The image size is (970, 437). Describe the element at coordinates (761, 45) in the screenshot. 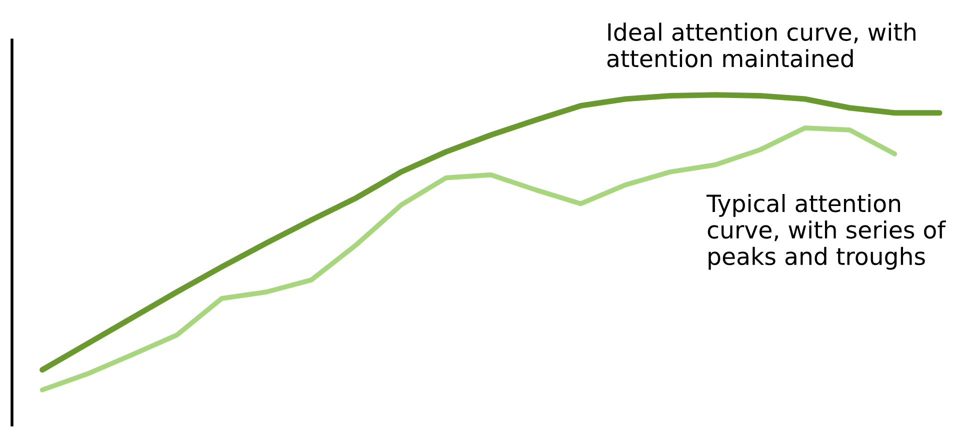

I see `series-label: Ideal attention curve, with attention maintained` at that location.